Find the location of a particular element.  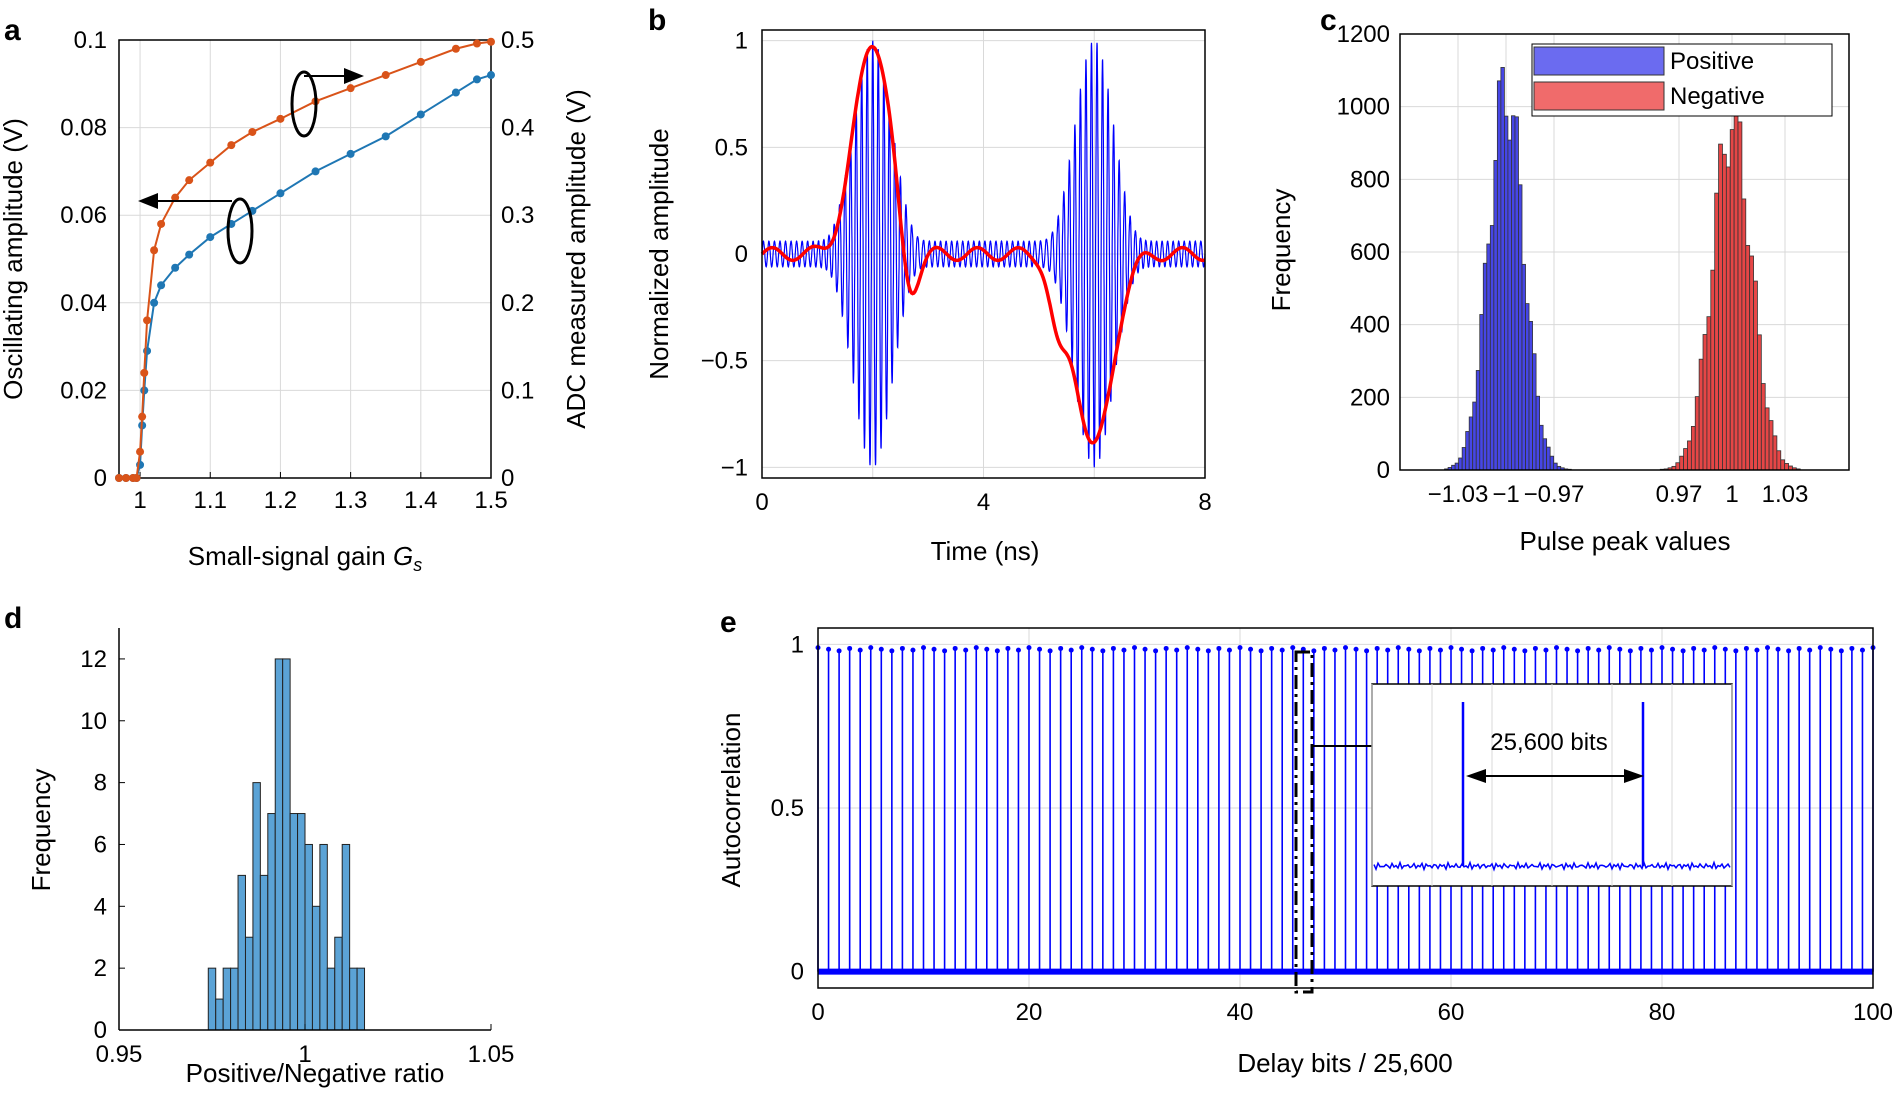

panel-c-xlabel: Pulse peak values is located at coordinates (1624, 541).